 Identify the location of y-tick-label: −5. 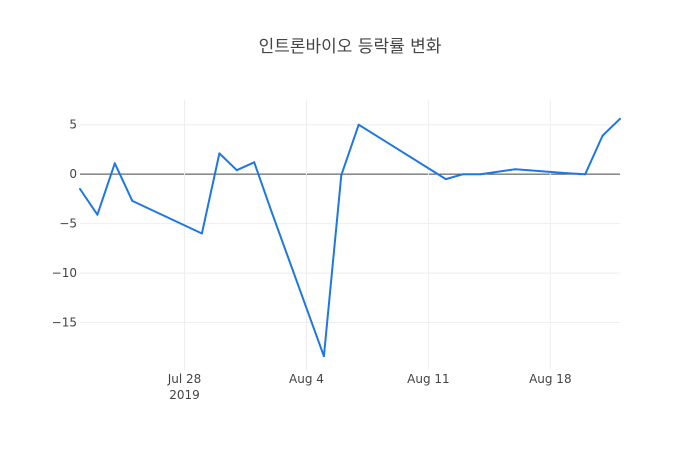
(68, 224).